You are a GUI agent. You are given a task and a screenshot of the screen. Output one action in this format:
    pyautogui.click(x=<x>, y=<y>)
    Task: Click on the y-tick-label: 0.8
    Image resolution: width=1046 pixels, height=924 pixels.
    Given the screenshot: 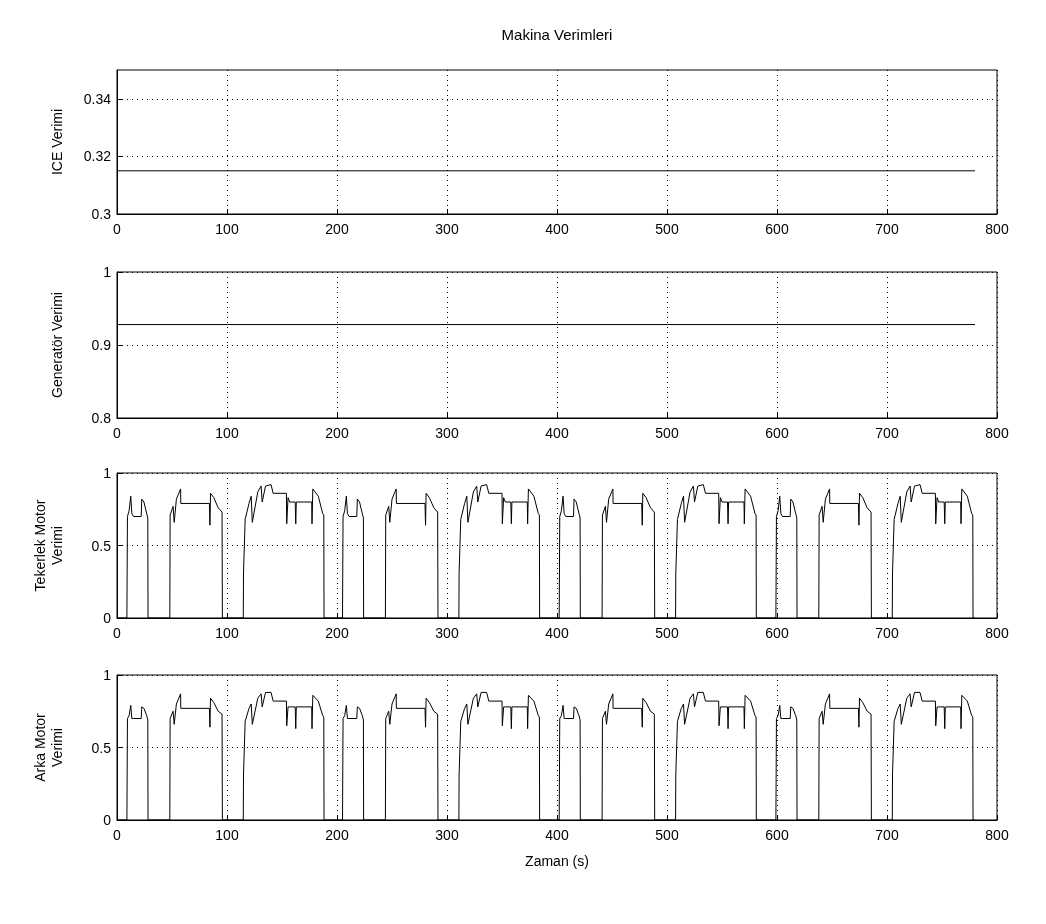 What is the action you would take?
    pyautogui.click(x=101, y=418)
    